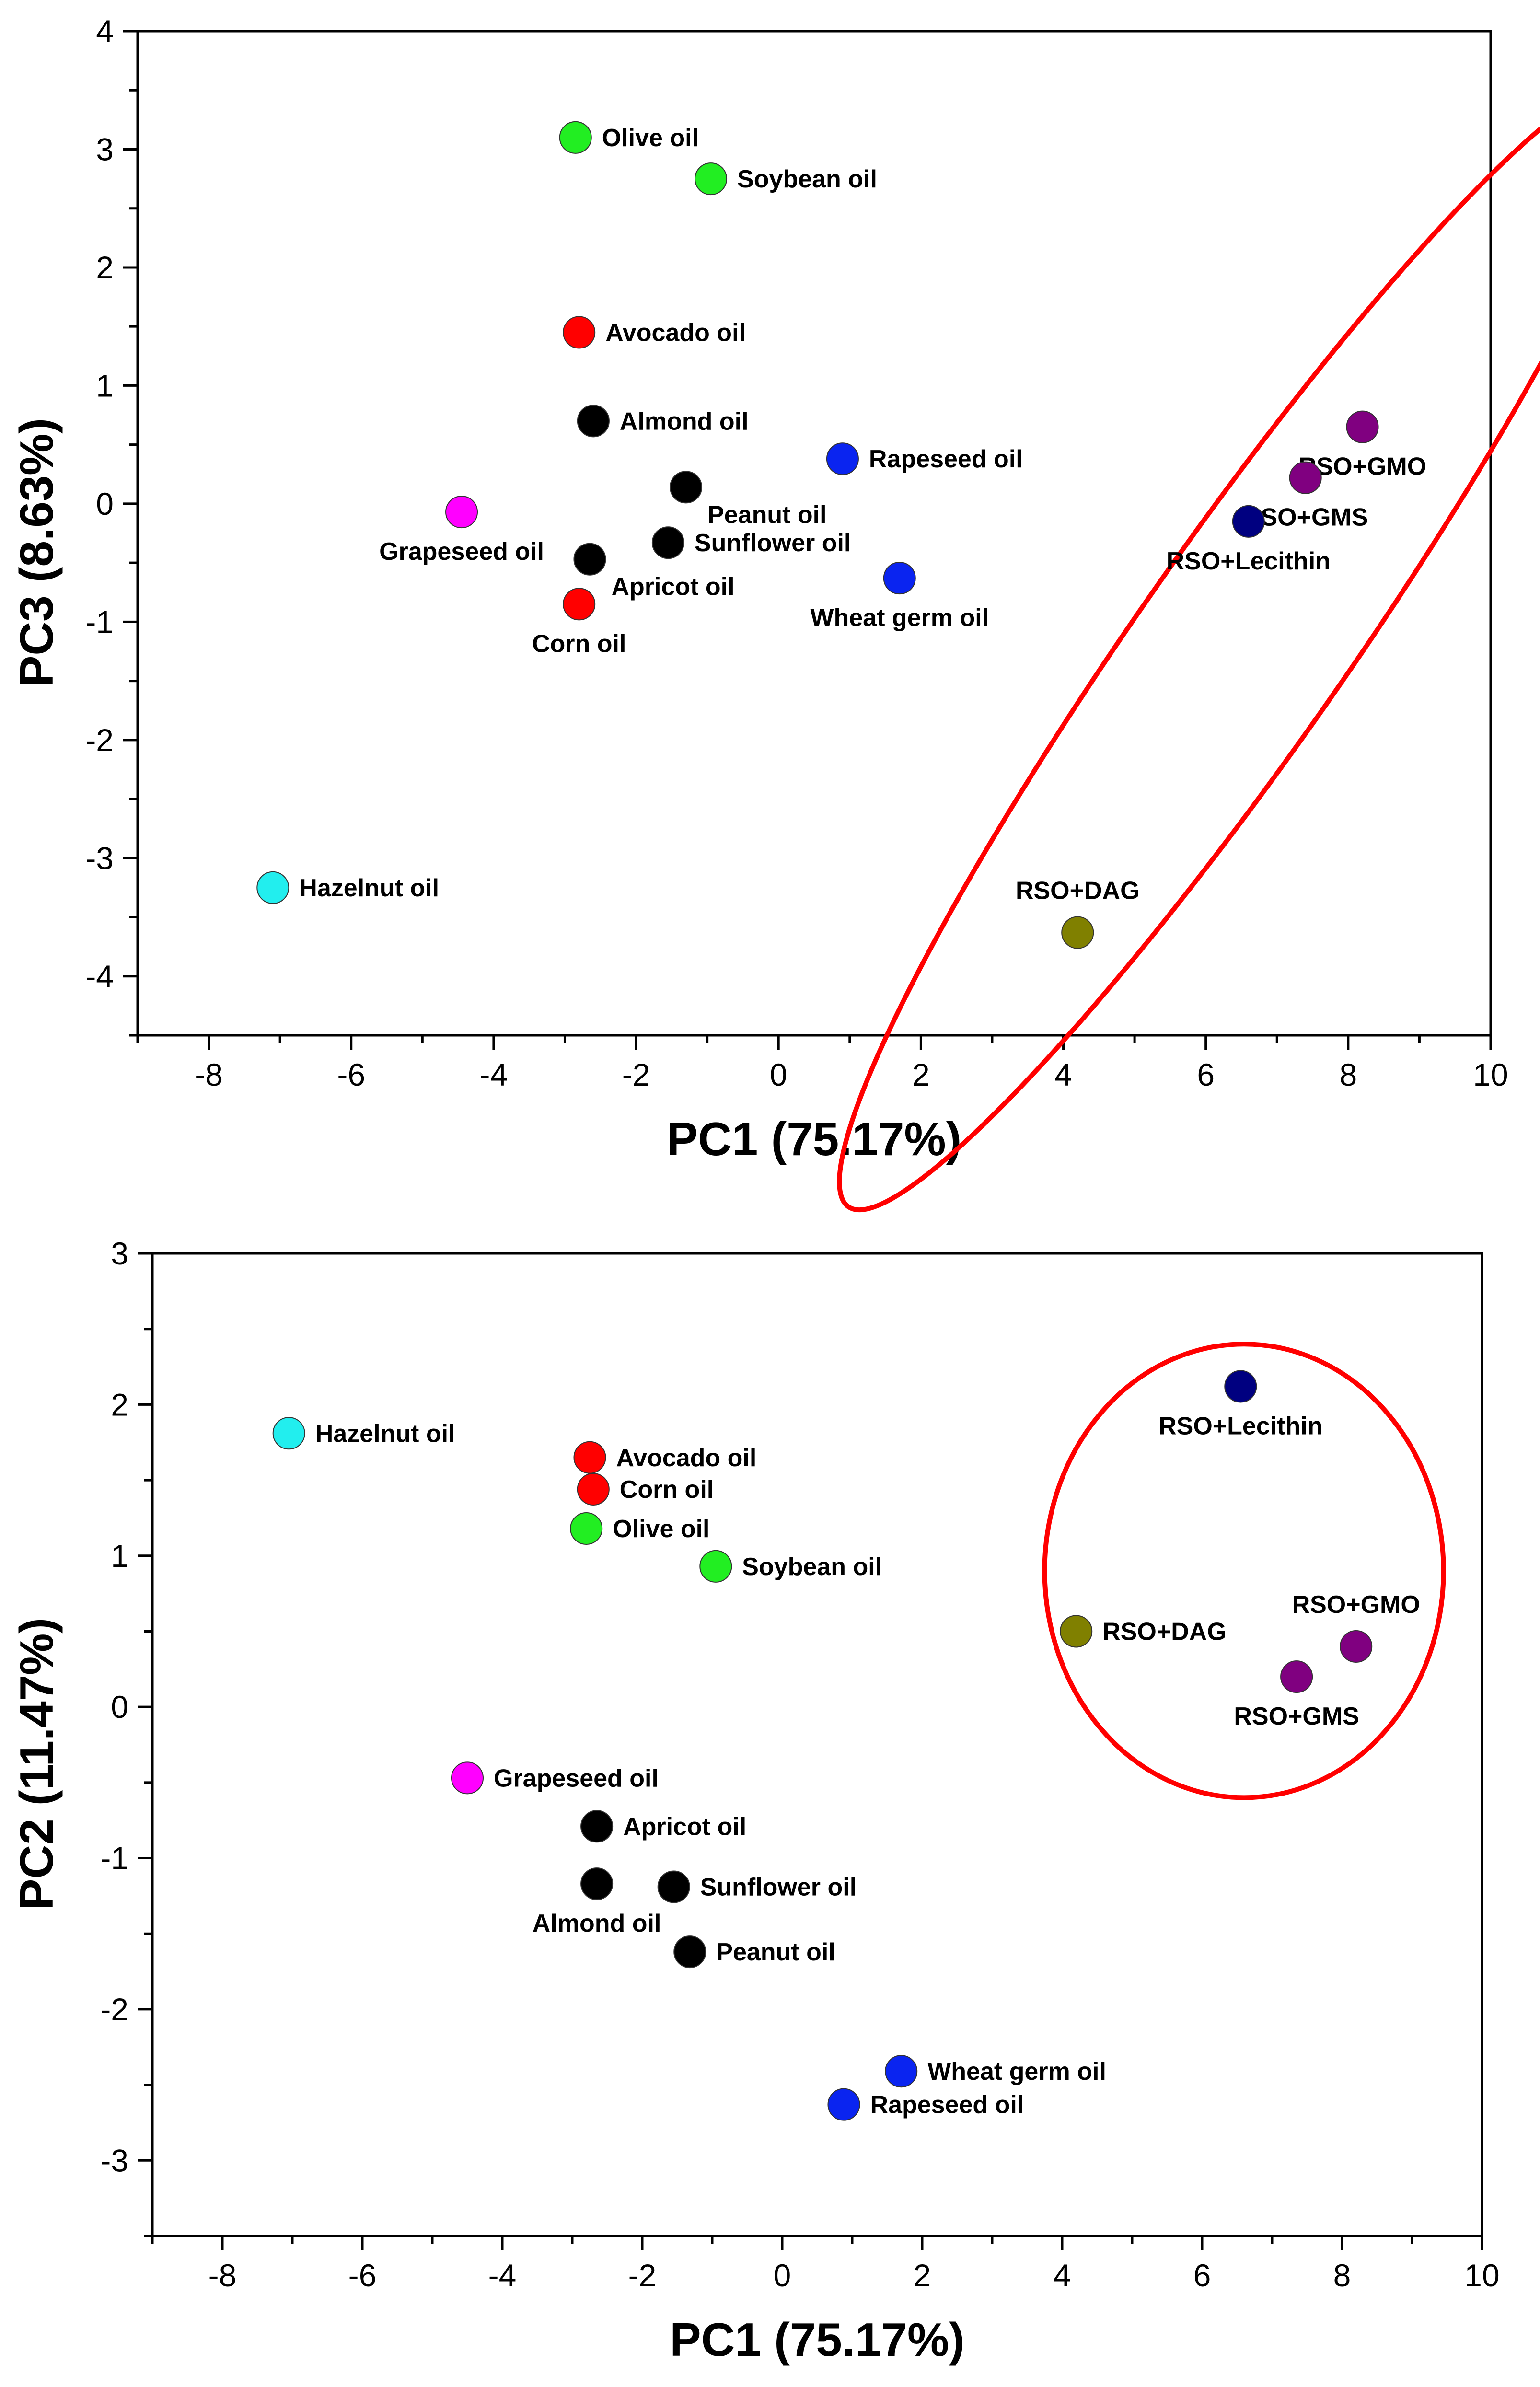 This screenshot has height=2387, width=1540. I want to click on data-point-label: RSO+GMO, so click(1356, 1605).